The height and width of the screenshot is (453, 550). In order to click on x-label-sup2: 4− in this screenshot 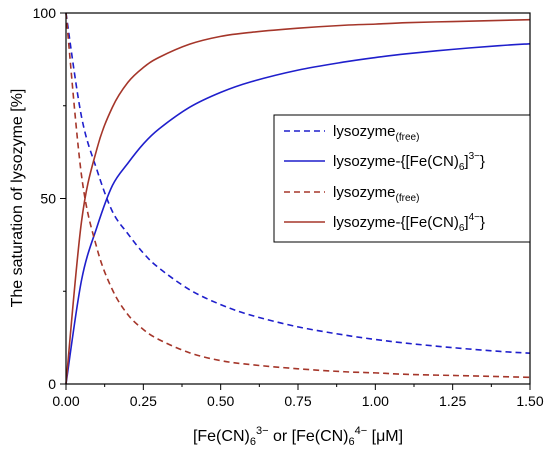, I will do `click(361, 431)`.